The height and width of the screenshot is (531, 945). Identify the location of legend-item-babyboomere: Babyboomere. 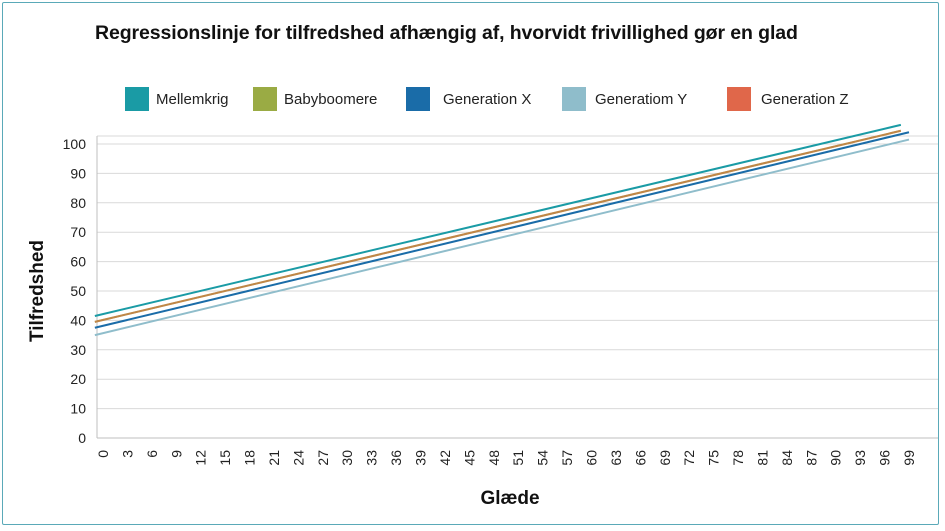
(315, 99).